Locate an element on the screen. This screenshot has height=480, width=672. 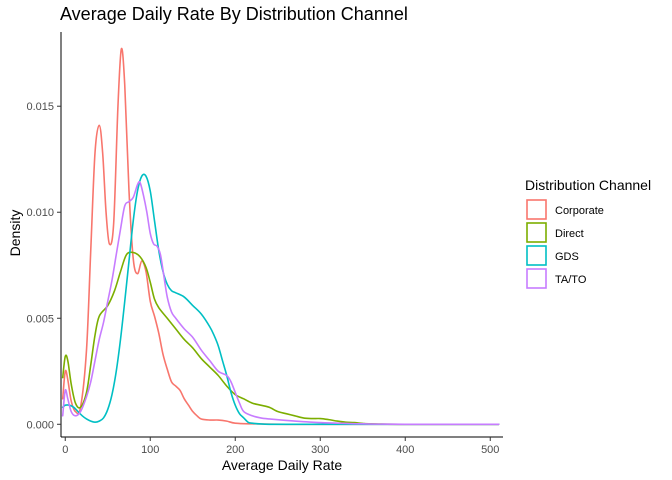
x-tick-label: 200 is located at coordinates (235, 450).